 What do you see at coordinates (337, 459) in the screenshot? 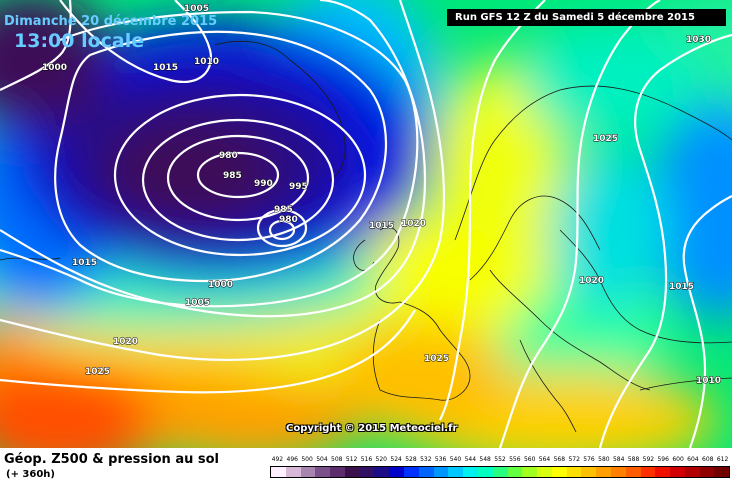
I see `color-scale-label: 508` at bounding box center [337, 459].